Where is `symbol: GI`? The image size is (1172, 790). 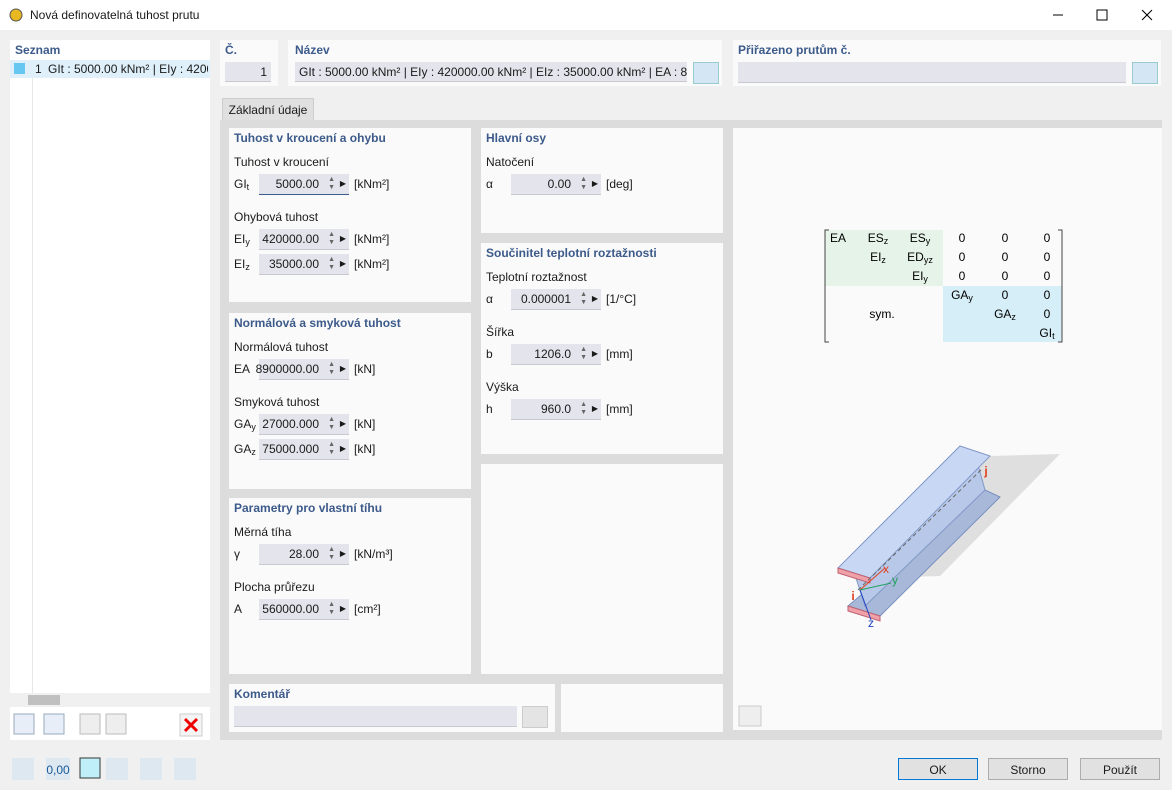 symbol: GI is located at coordinates (1045, 333).